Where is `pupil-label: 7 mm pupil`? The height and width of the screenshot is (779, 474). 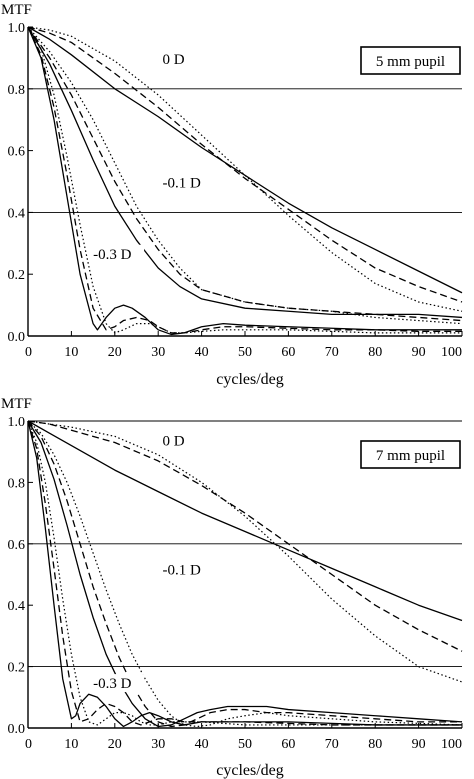 pupil-label: 7 mm pupil is located at coordinates (410, 456).